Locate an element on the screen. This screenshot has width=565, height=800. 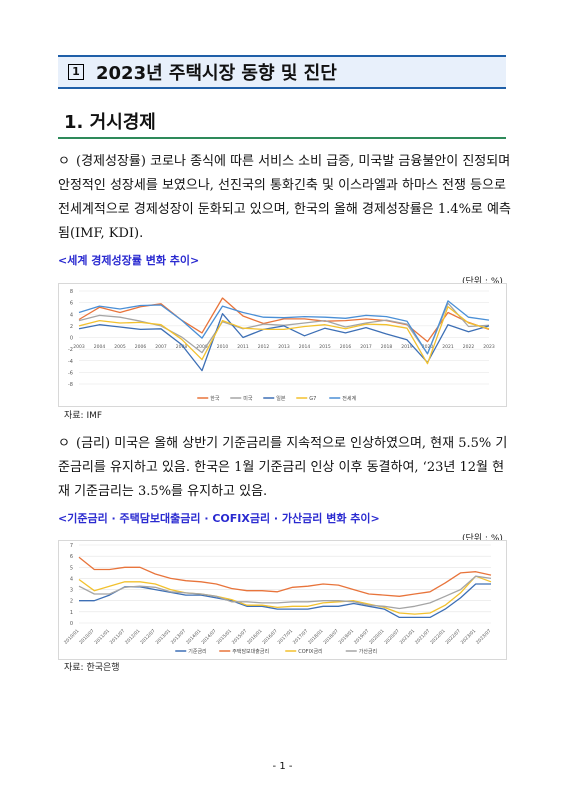
x-tick-label: 2015/01 is located at coordinates (225, 637).